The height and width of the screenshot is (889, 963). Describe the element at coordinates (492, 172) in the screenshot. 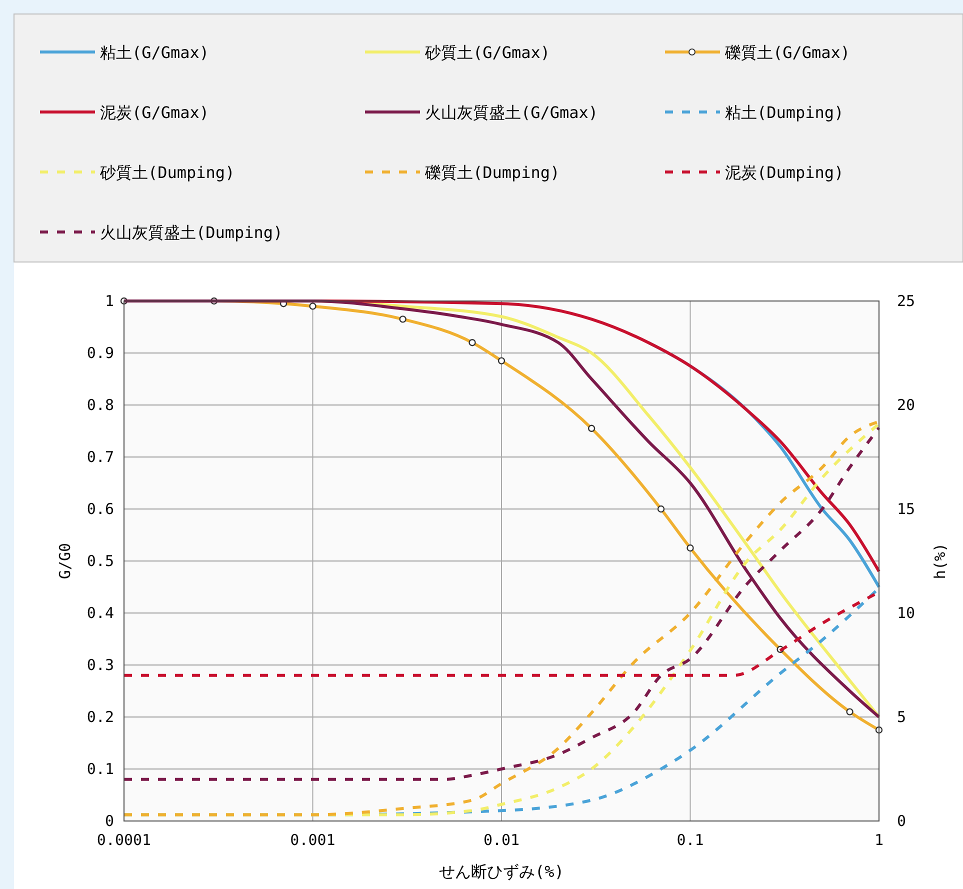

I see `legend-label: 礫質土(Dumping)` at that location.